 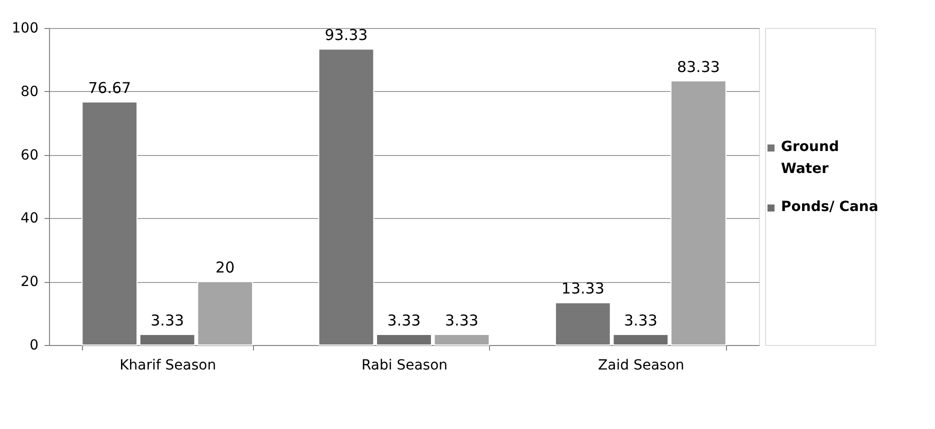 I want to click on x-tick-label: Kharif Season, so click(x=168, y=366).